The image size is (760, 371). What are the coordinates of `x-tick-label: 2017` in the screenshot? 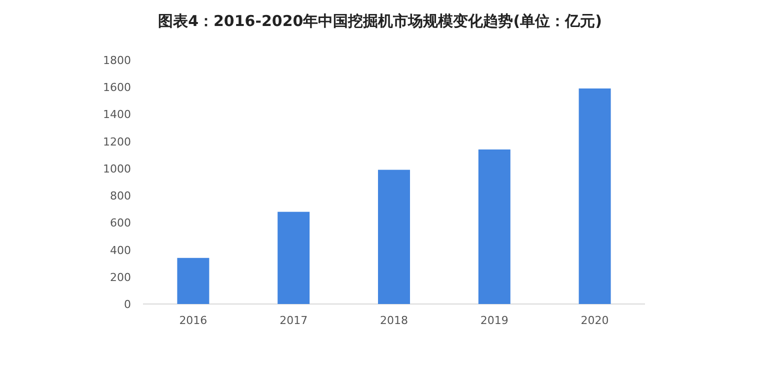 It's located at (294, 320).